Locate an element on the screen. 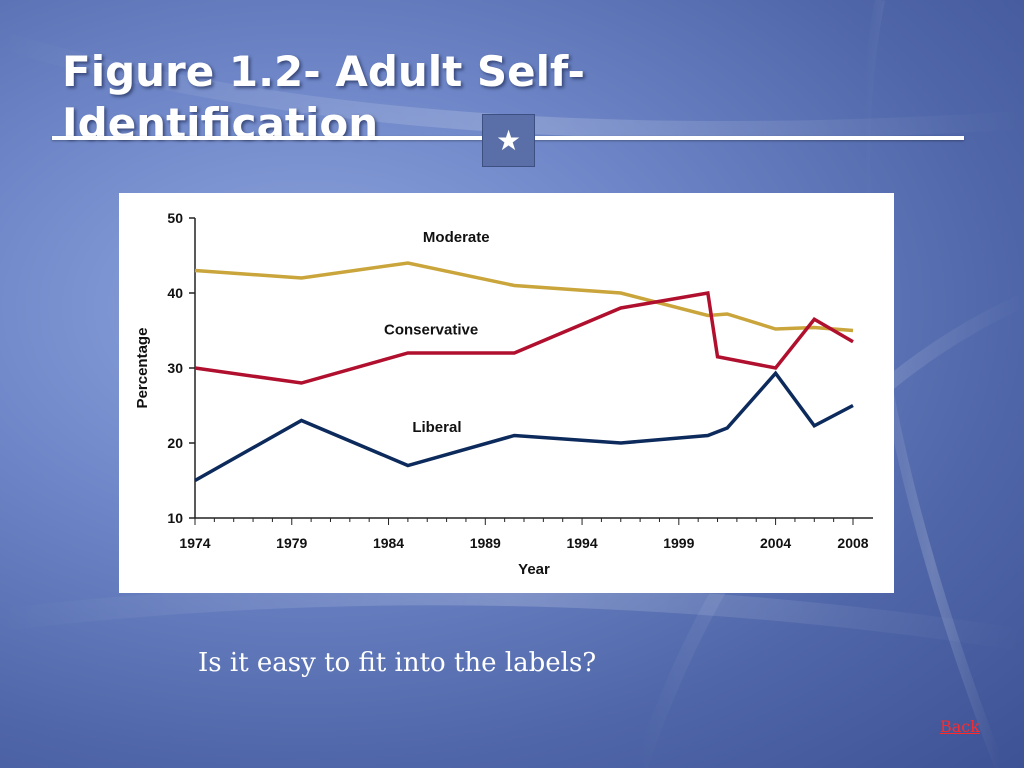  y-tick-label: 50 is located at coordinates (175, 218).